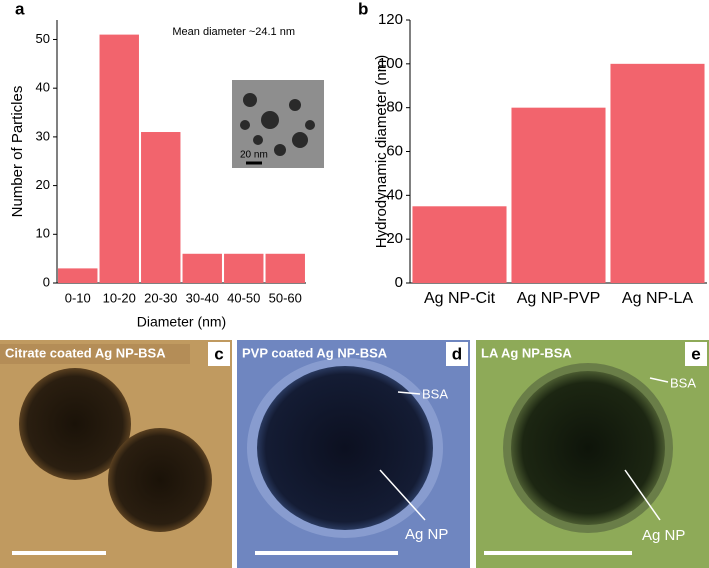 The width and height of the screenshot is (709, 568). I want to click on panel-label: d, so click(457, 353).